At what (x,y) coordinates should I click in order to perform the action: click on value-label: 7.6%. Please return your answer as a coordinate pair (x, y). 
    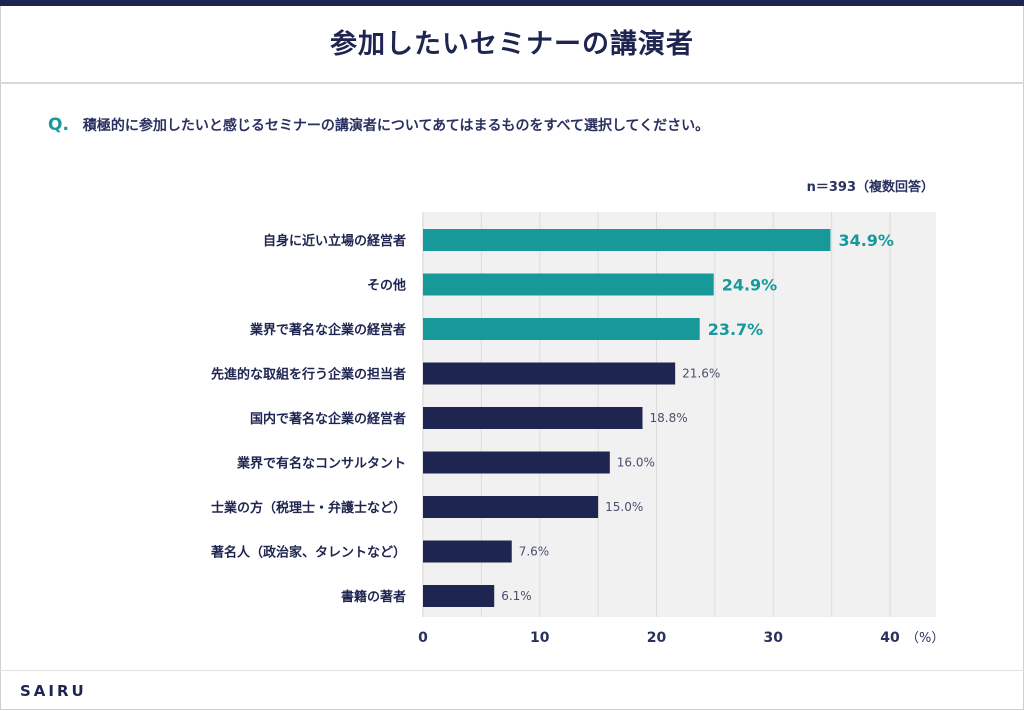
    Looking at the image, I should click on (534, 552).